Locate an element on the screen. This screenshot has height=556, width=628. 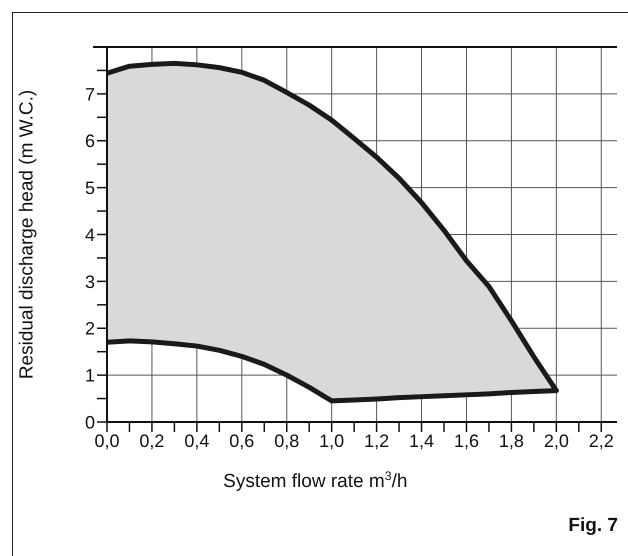
y-tick-label: 1 is located at coordinates (89, 376).